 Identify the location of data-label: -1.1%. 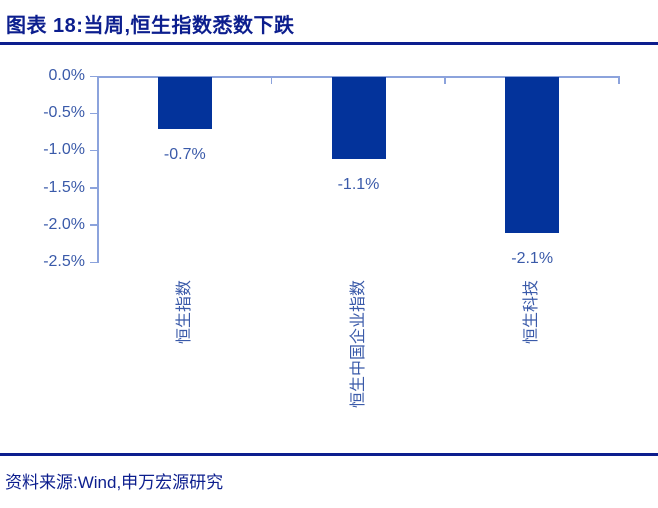
(358, 184).